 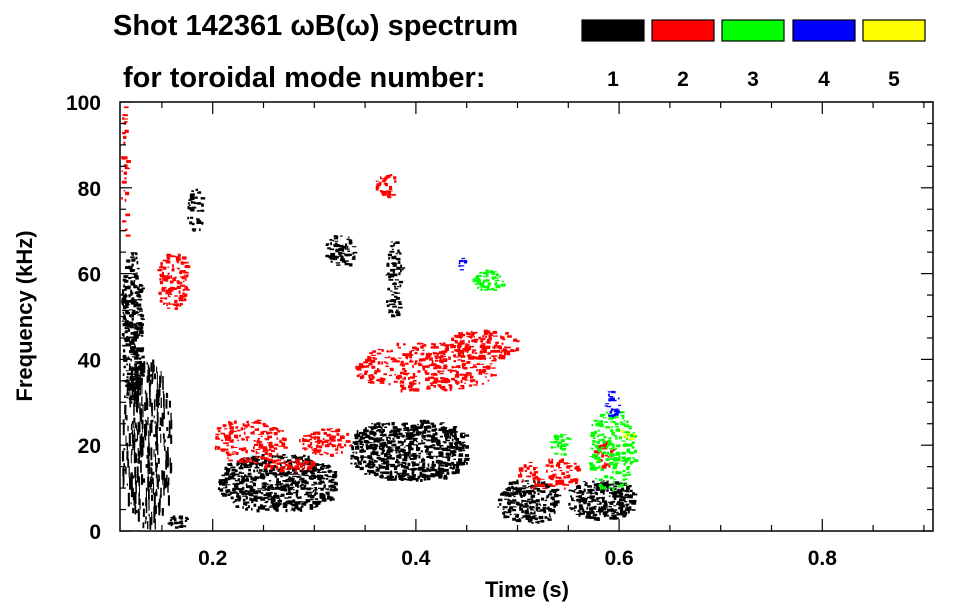 I want to click on x-tick-label: 0.8, so click(x=823, y=558).